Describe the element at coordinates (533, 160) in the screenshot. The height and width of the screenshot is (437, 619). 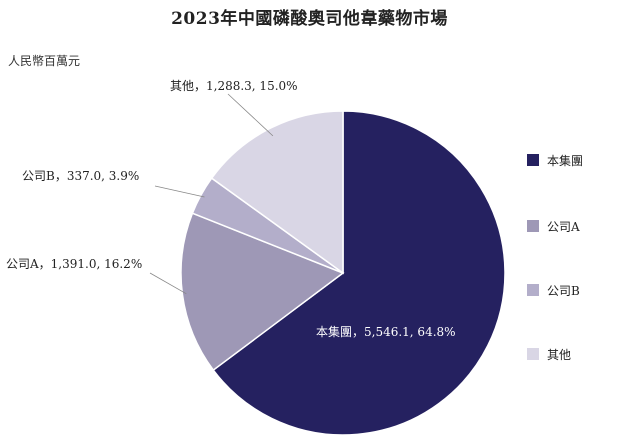
I see `legend-swatch-group` at that location.